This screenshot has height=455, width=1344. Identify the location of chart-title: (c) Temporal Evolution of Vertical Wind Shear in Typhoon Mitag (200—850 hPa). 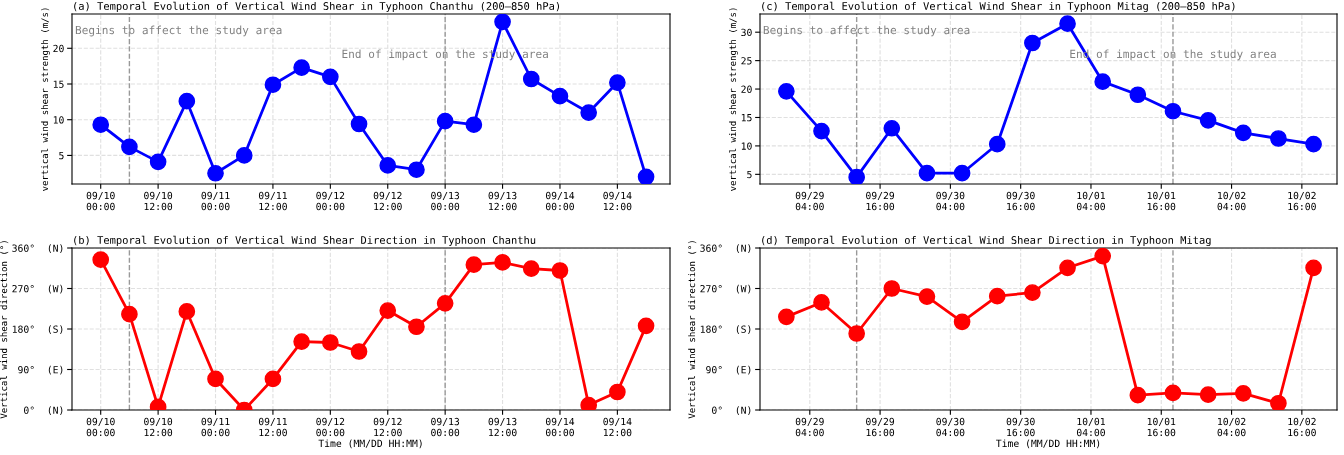
(998, 7).